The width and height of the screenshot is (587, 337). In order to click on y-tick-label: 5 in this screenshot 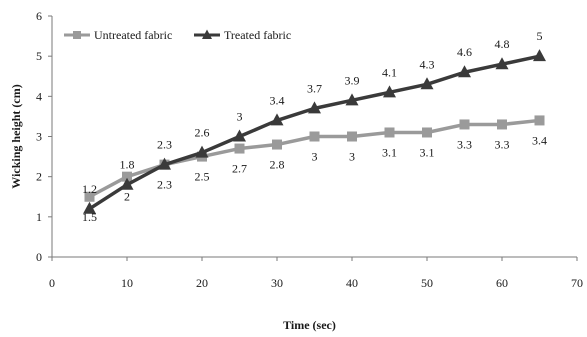, I will do `click(39, 56)`.